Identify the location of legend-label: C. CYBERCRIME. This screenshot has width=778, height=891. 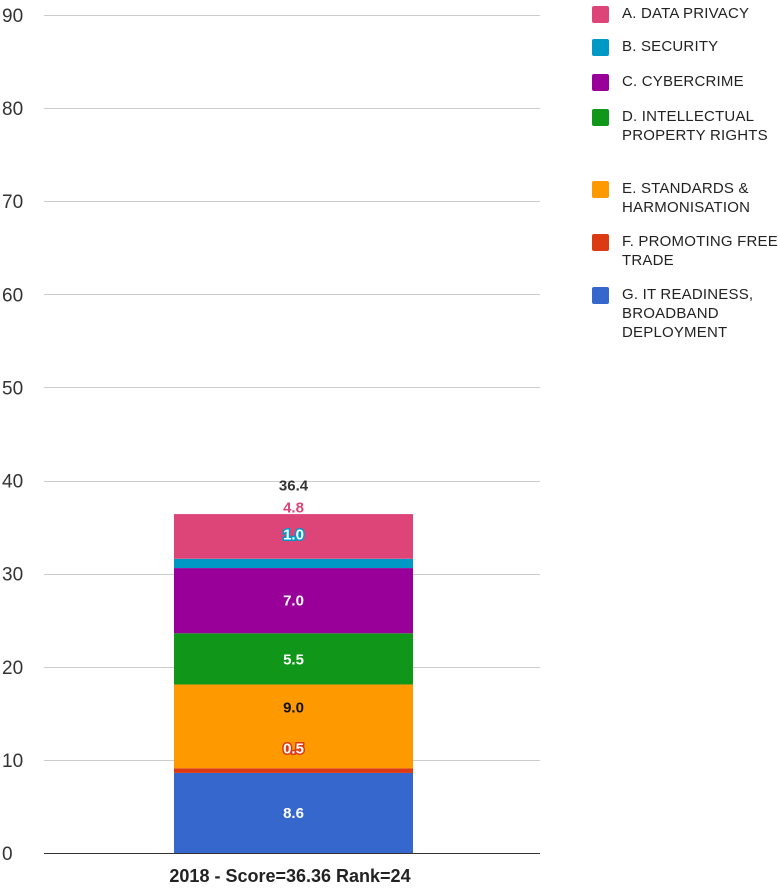
(683, 81).